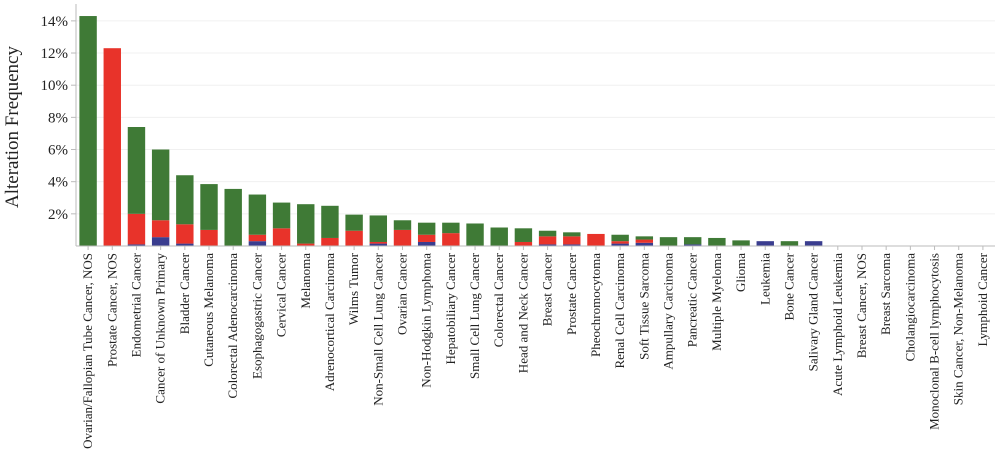  I want to click on x-category-label: Small Cell Lung Cancer, so click(474, 315).